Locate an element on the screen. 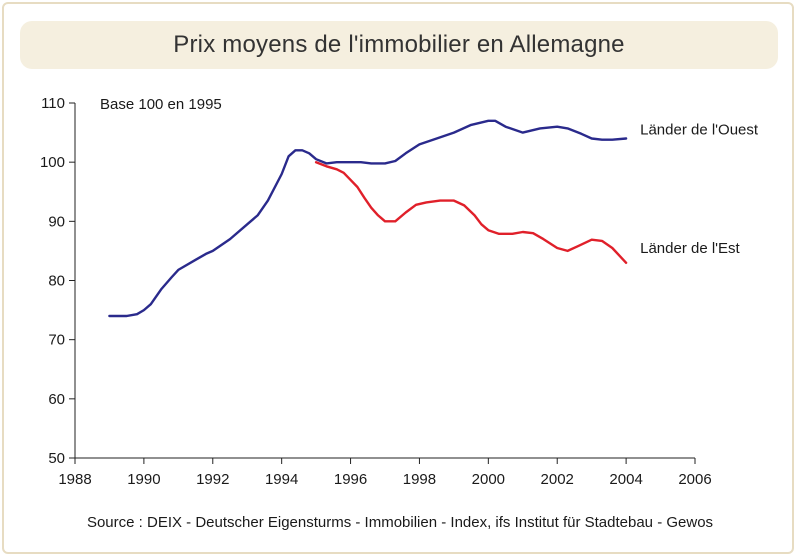 This screenshot has height=560, width=800. x-tick-label: 1988 is located at coordinates (74, 479).